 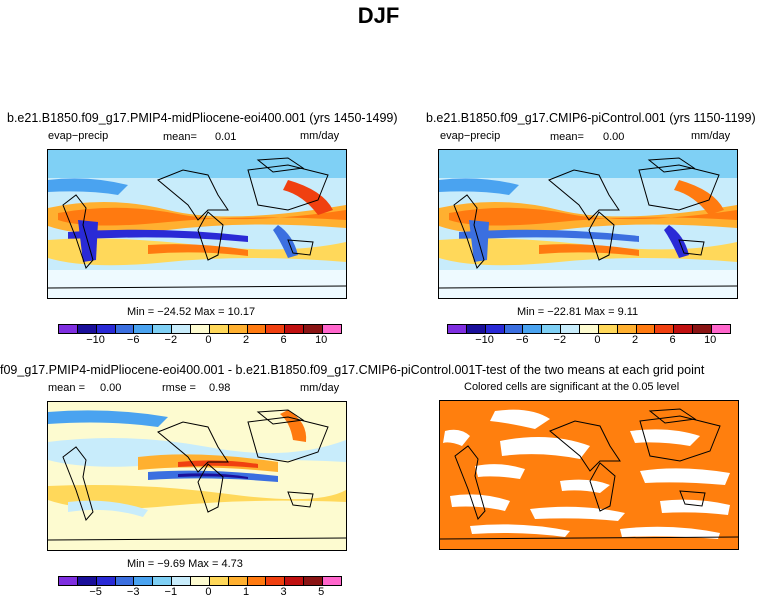 What do you see at coordinates (78, 136) in the screenshot?
I see `variable-label-top-left: evap−precip` at bounding box center [78, 136].